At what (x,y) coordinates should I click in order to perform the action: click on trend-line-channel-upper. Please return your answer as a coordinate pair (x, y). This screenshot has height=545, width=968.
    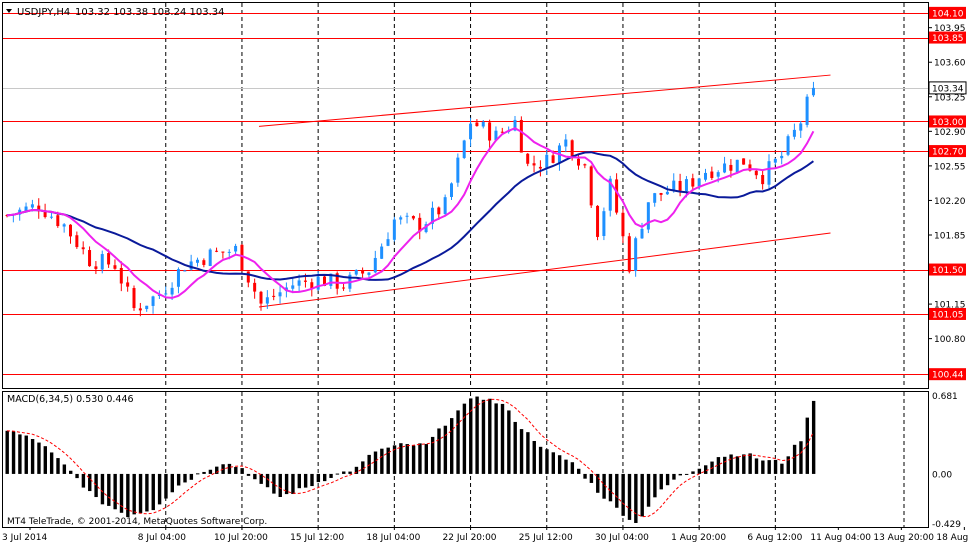
    Looking at the image, I should click on (544, 100).